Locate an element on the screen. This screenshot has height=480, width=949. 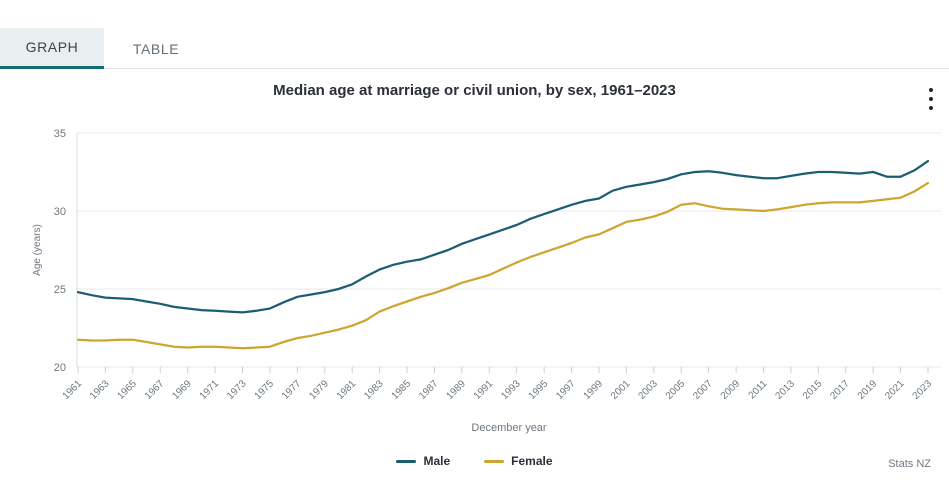
svg-text: 1979 is located at coordinates (319, 390).